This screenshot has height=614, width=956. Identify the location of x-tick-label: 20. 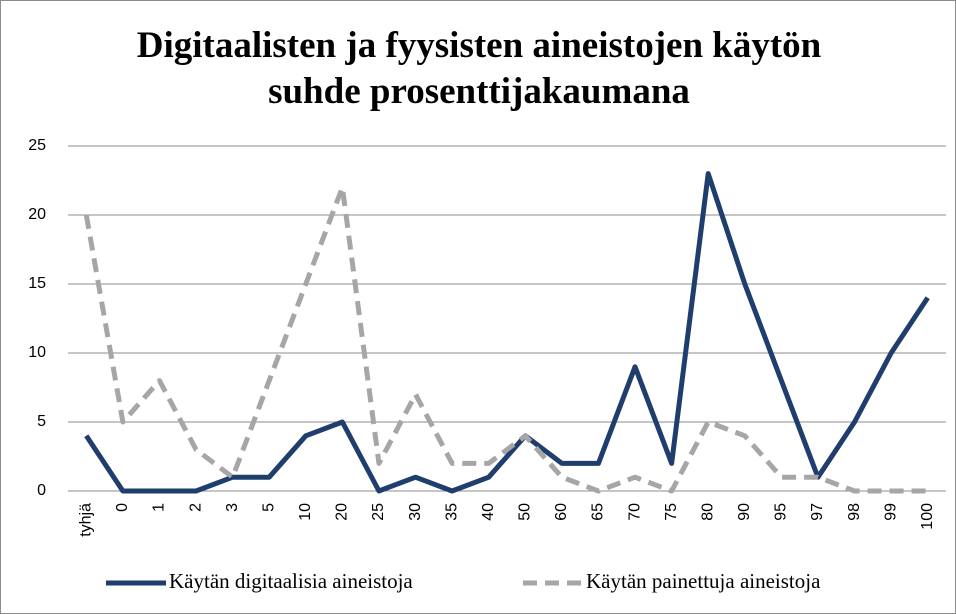
(342, 512).